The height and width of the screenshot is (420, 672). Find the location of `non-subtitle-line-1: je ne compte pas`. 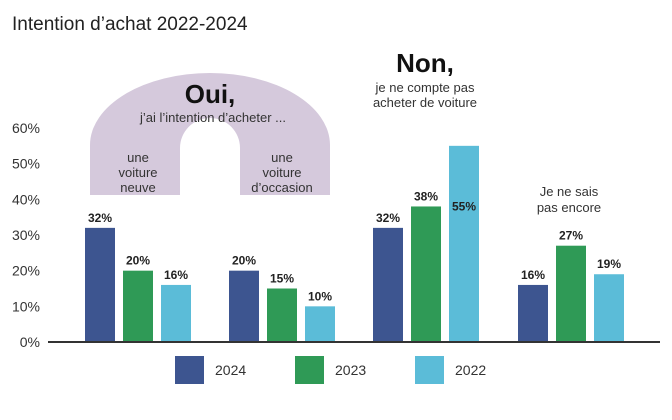

non-subtitle-line-1: je ne compte pas is located at coordinates (424, 87).